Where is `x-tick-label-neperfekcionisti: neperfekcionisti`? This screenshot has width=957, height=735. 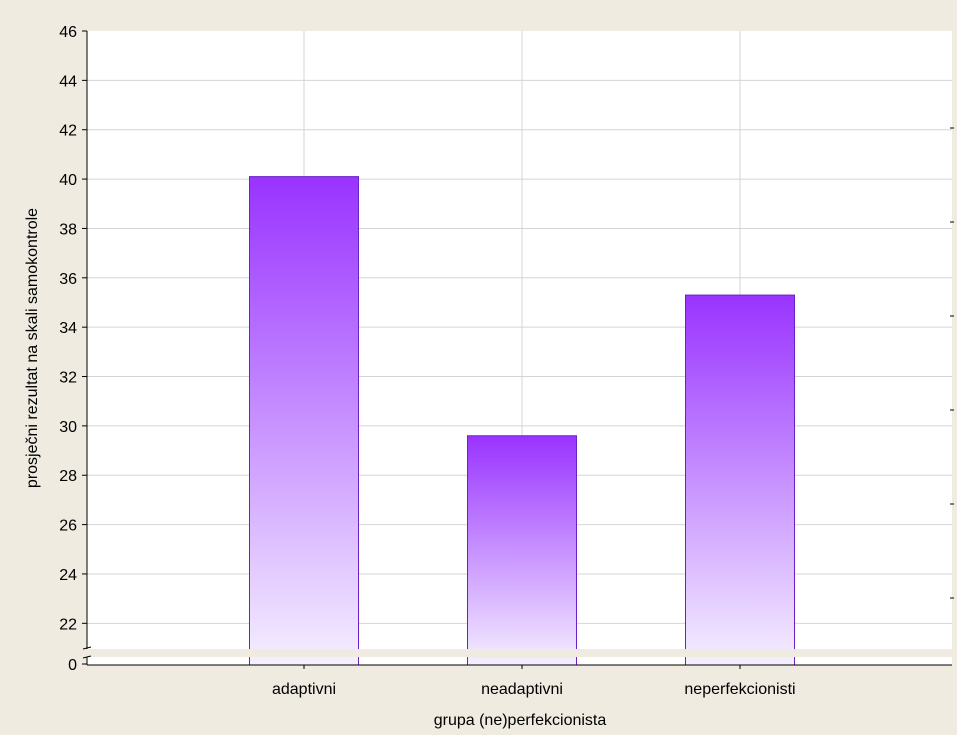 x-tick-label-neperfekcionisti: neperfekcionisti is located at coordinates (739, 689).